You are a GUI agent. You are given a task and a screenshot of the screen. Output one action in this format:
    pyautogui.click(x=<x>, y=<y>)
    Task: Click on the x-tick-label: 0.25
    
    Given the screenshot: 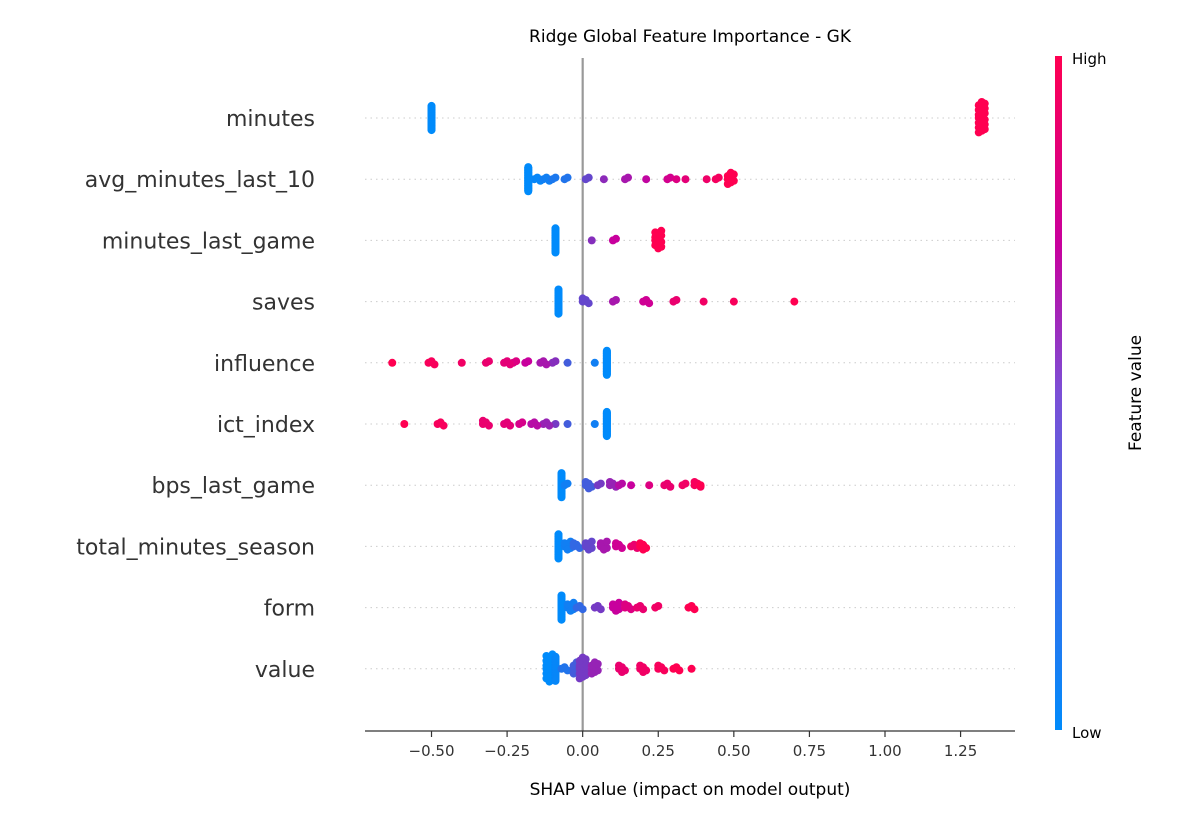 What is the action you would take?
    pyautogui.click(x=658, y=751)
    